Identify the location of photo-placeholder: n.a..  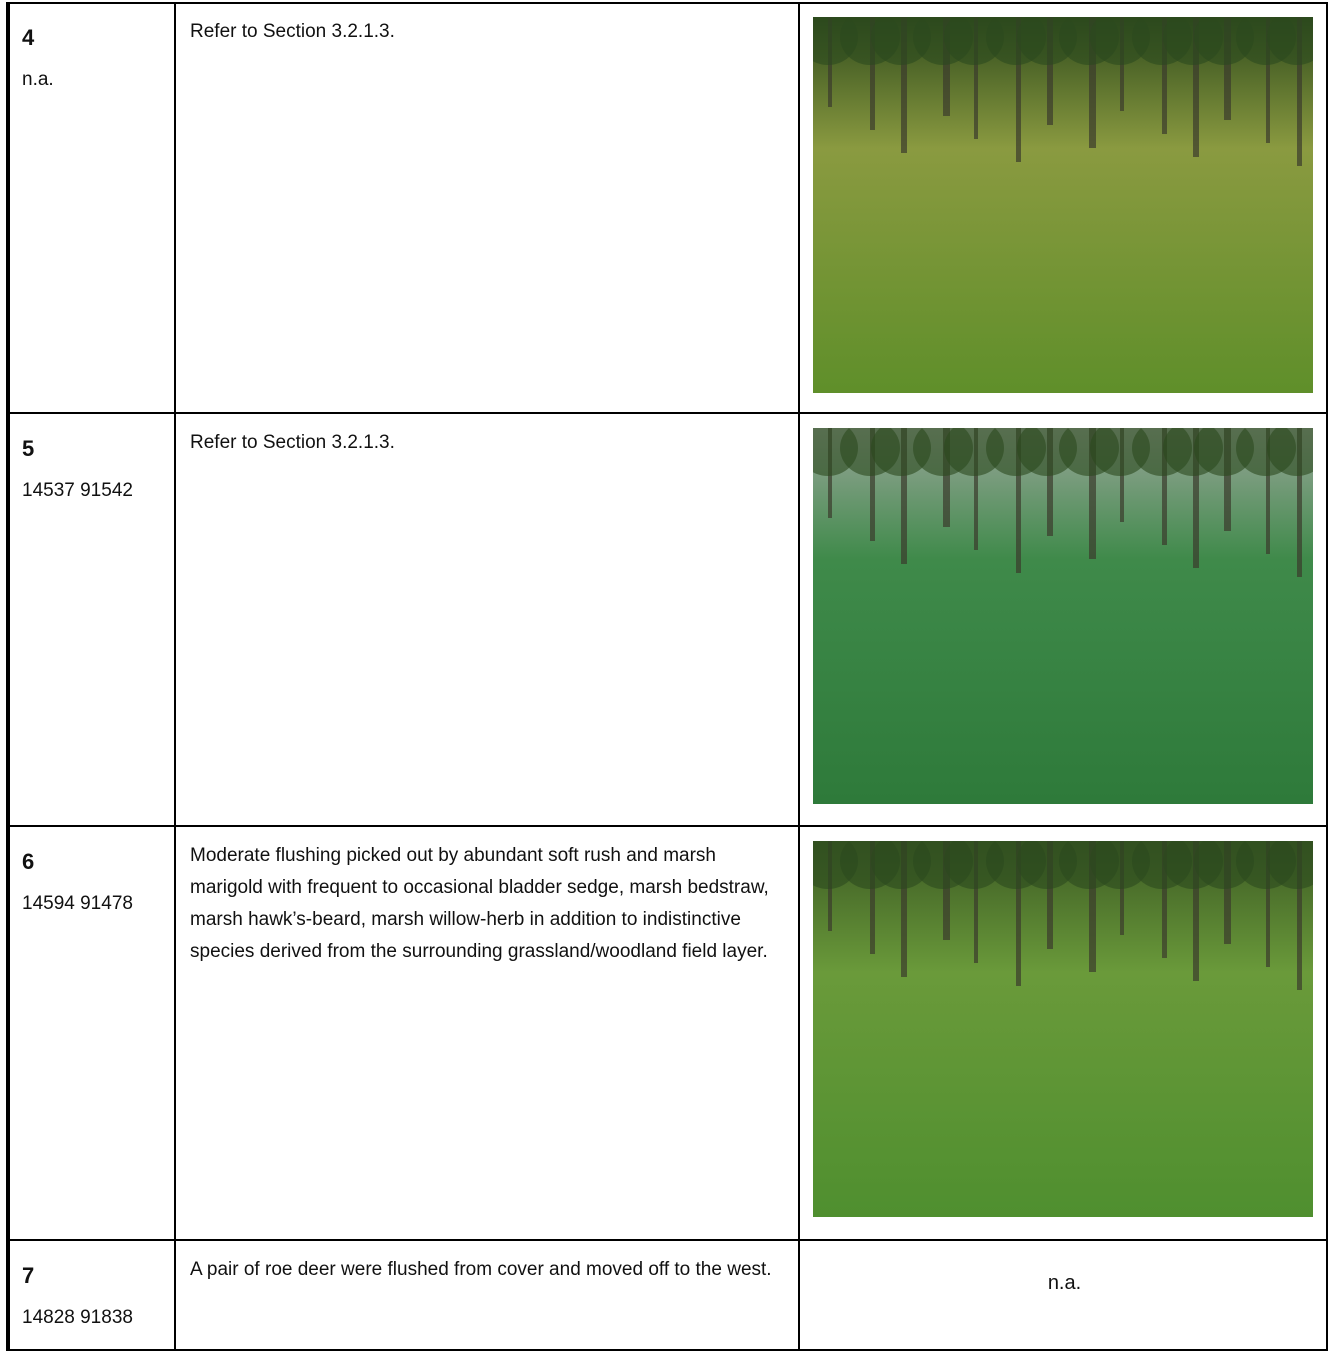
(1064, 1283).